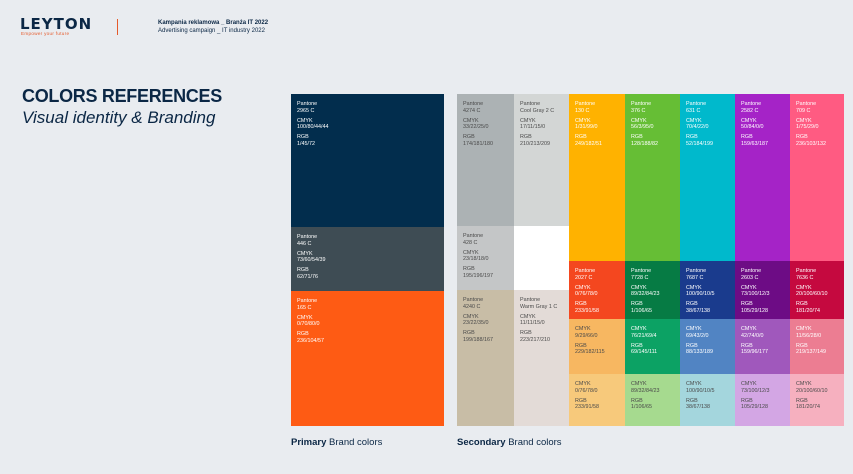  I want to click on color-swatch-g4, so click(541, 258).